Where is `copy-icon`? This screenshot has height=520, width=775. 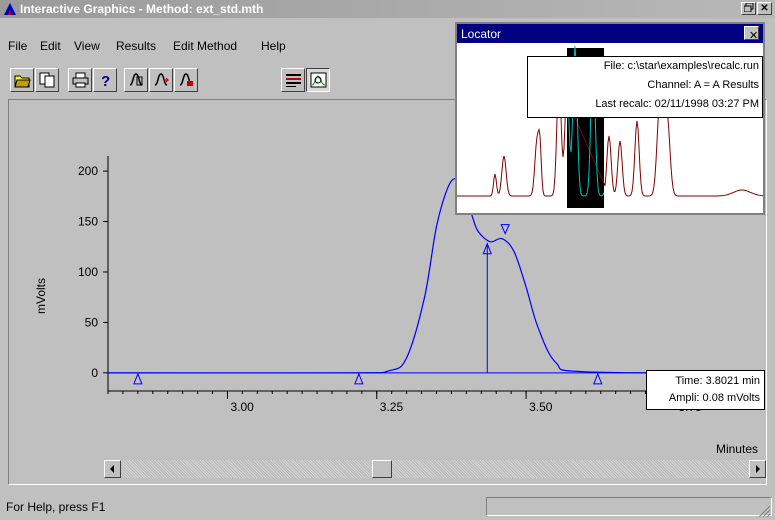
copy-icon is located at coordinates (47, 80).